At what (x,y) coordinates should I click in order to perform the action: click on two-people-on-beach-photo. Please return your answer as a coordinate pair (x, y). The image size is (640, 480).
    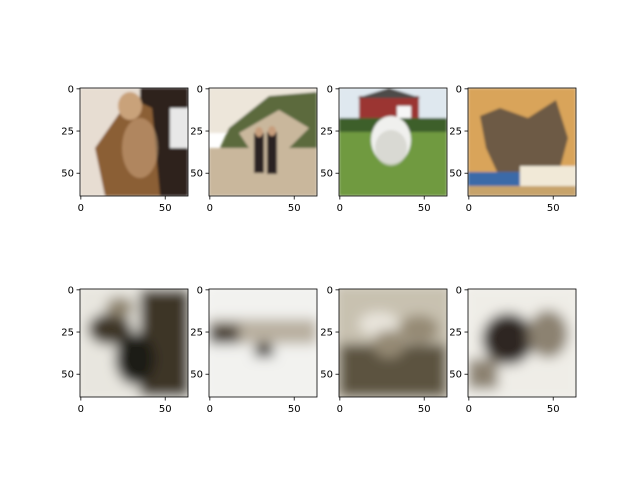
    Looking at the image, I should click on (263, 142).